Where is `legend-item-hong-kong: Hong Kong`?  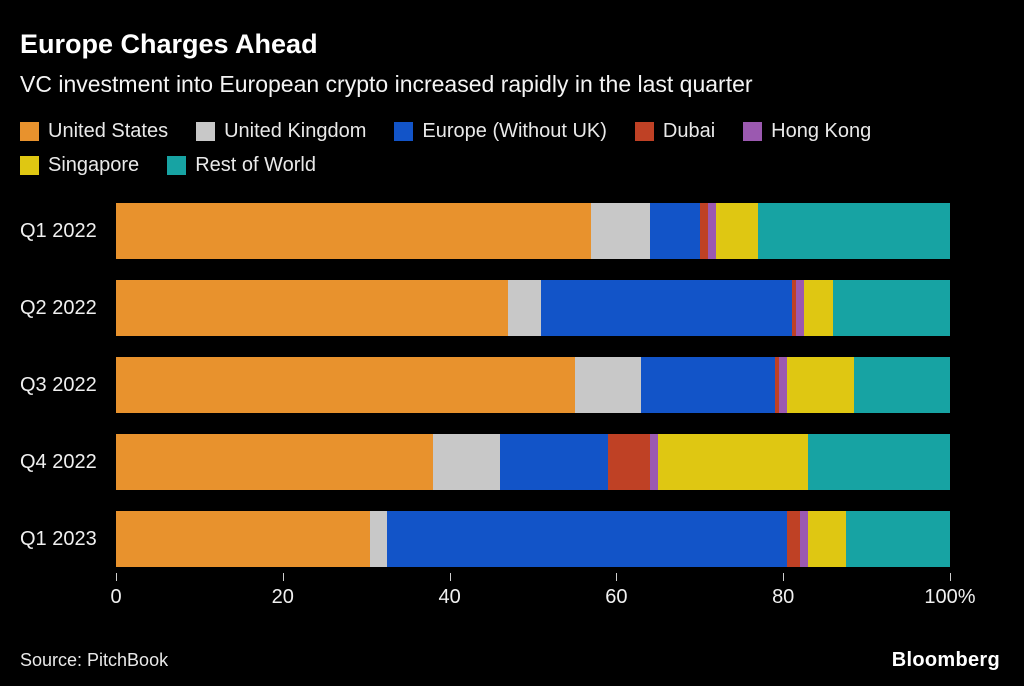
legend-item-hong-kong: Hong Kong is located at coordinates (807, 131).